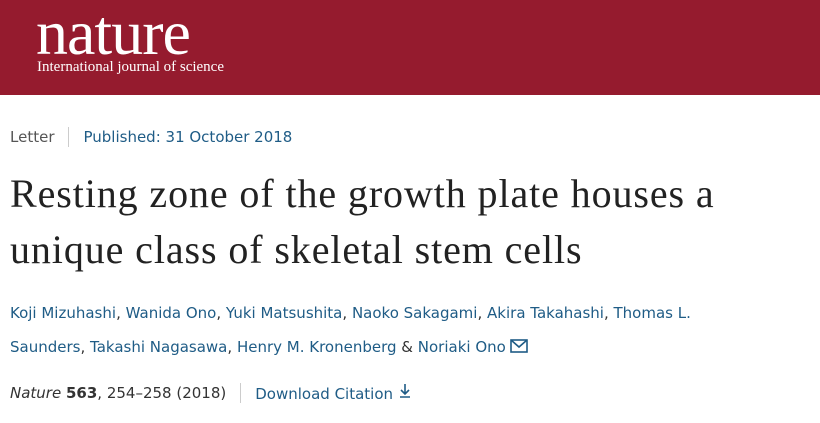 Image resolution: width=820 pixels, height=423 pixels. I want to click on author: Thomas L. Saunders, so click(350, 330).